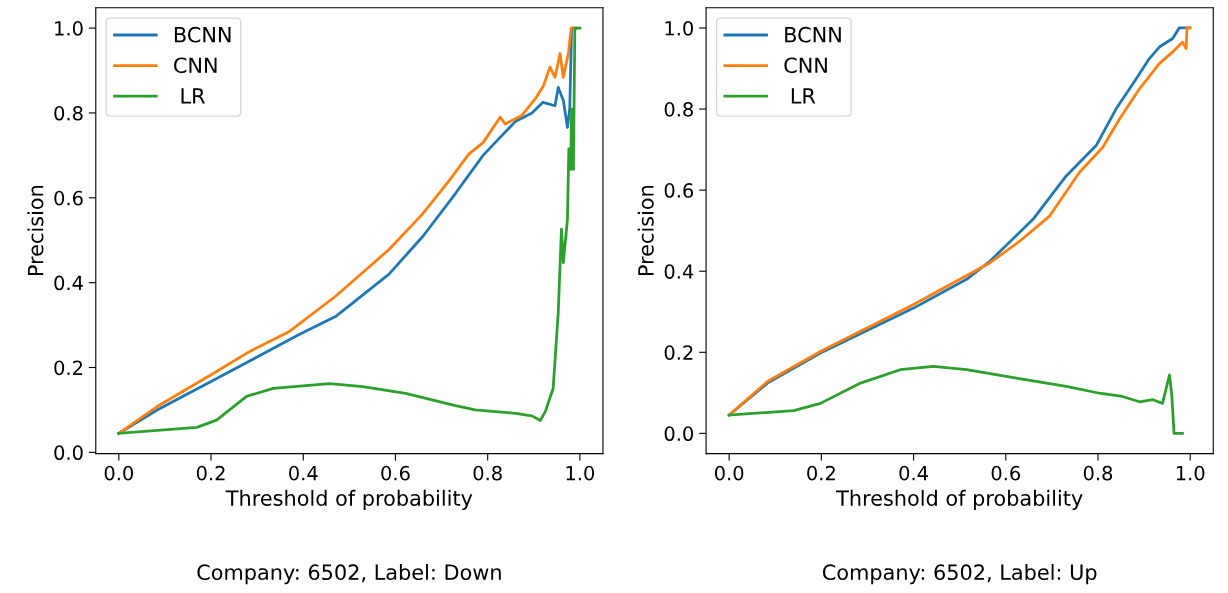 The image size is (1228, 593). What do you see at coordinates (959, 574) in the screenshot?
I see `text: Company: 6502, Label: Up` at bounding box center [959, 574].